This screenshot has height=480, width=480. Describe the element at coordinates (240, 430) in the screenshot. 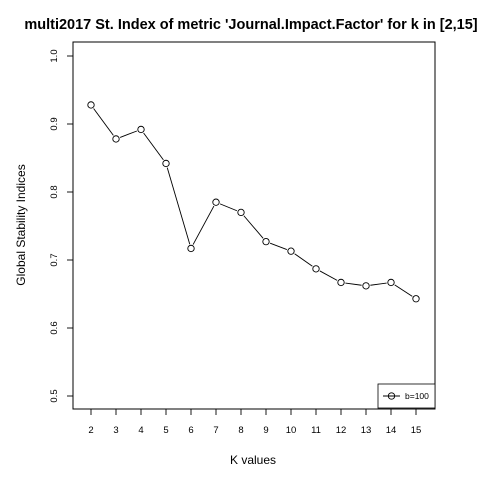

I see `x-tick-label: 8` at that location.